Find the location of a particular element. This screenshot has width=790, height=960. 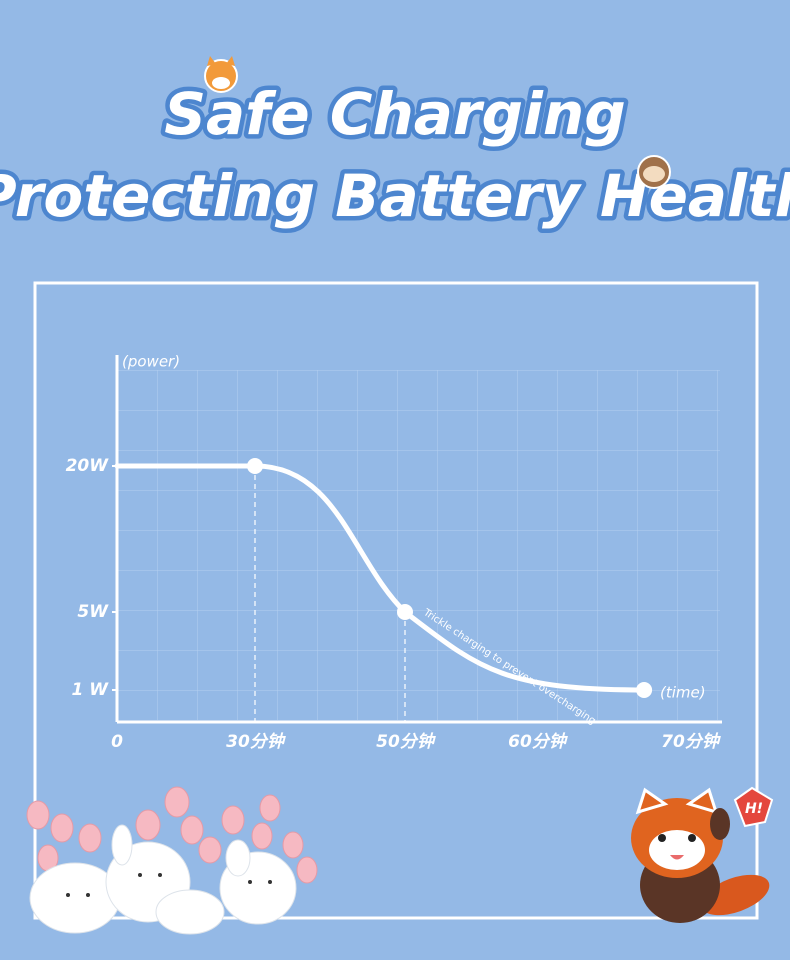

title: Safe Charging is located at coordinates (394, 114).